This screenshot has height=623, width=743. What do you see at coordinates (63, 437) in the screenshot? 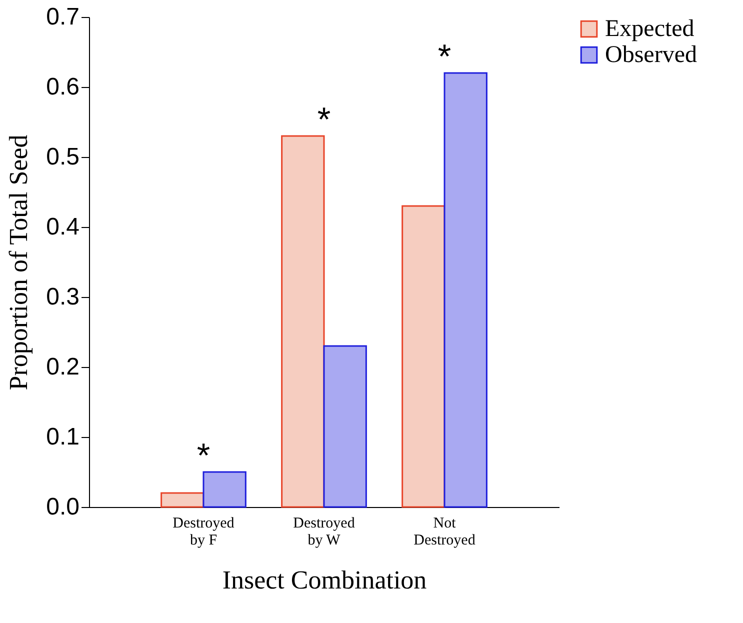
I see `y-tick-label: 0.1` at bounding box center [63, 437].